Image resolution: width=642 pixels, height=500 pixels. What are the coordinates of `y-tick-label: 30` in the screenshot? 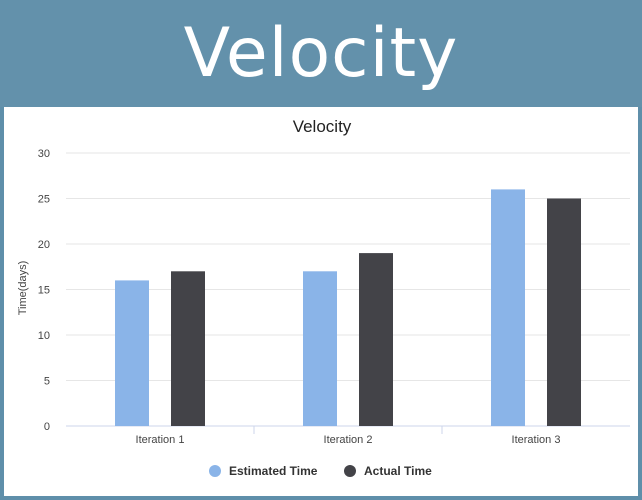 It's located at (44, 154).